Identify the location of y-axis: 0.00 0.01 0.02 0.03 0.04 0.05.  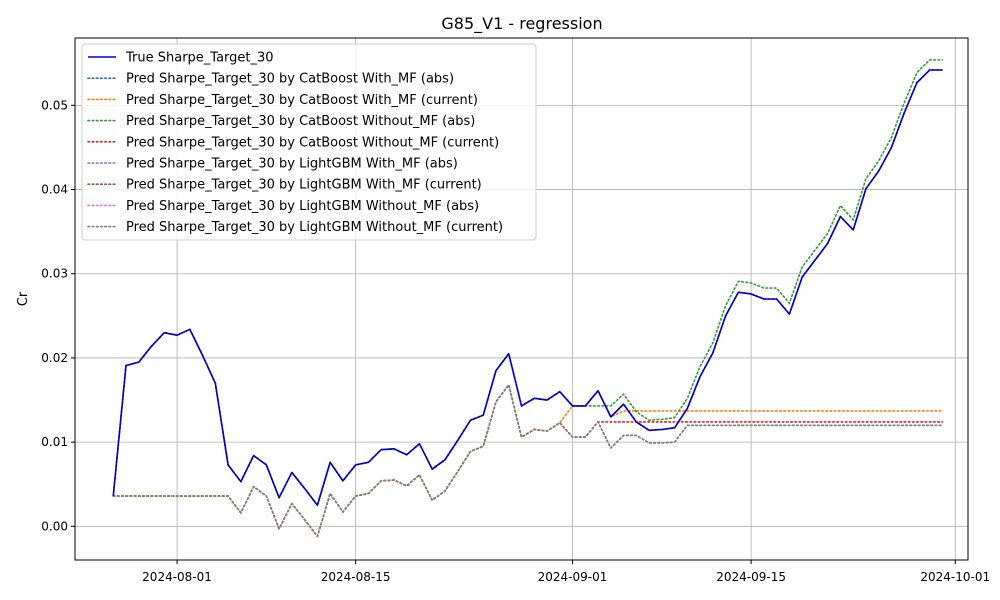
(58, 315).